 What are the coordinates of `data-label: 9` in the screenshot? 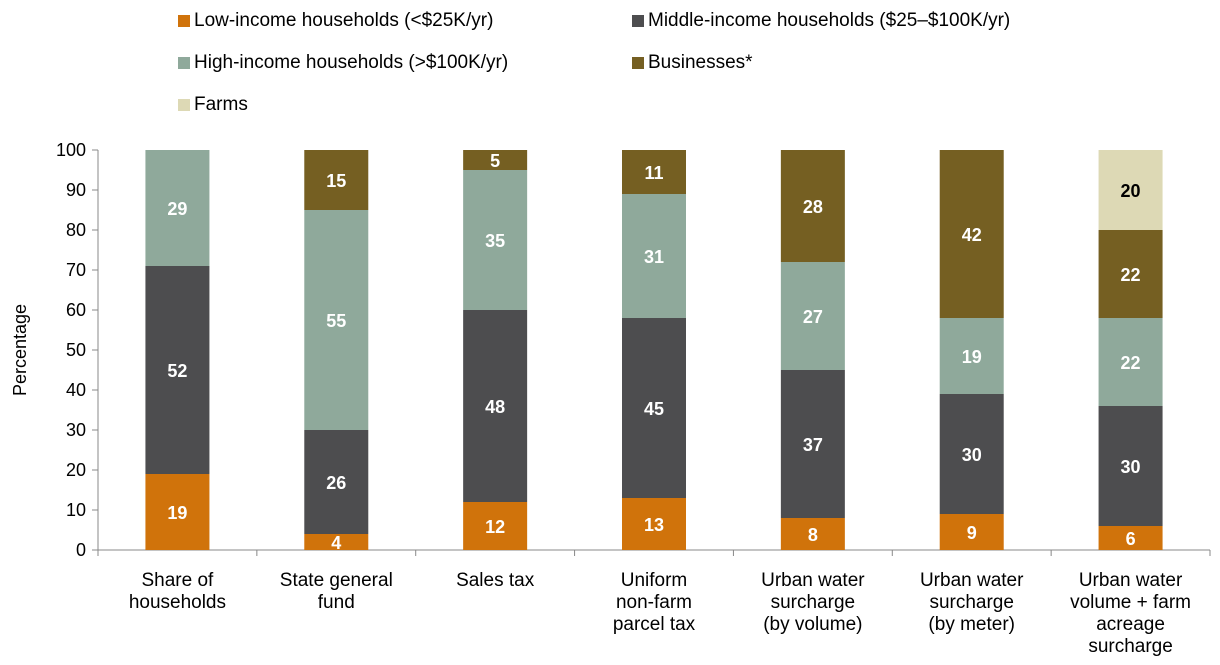 It's located at (972, 533).